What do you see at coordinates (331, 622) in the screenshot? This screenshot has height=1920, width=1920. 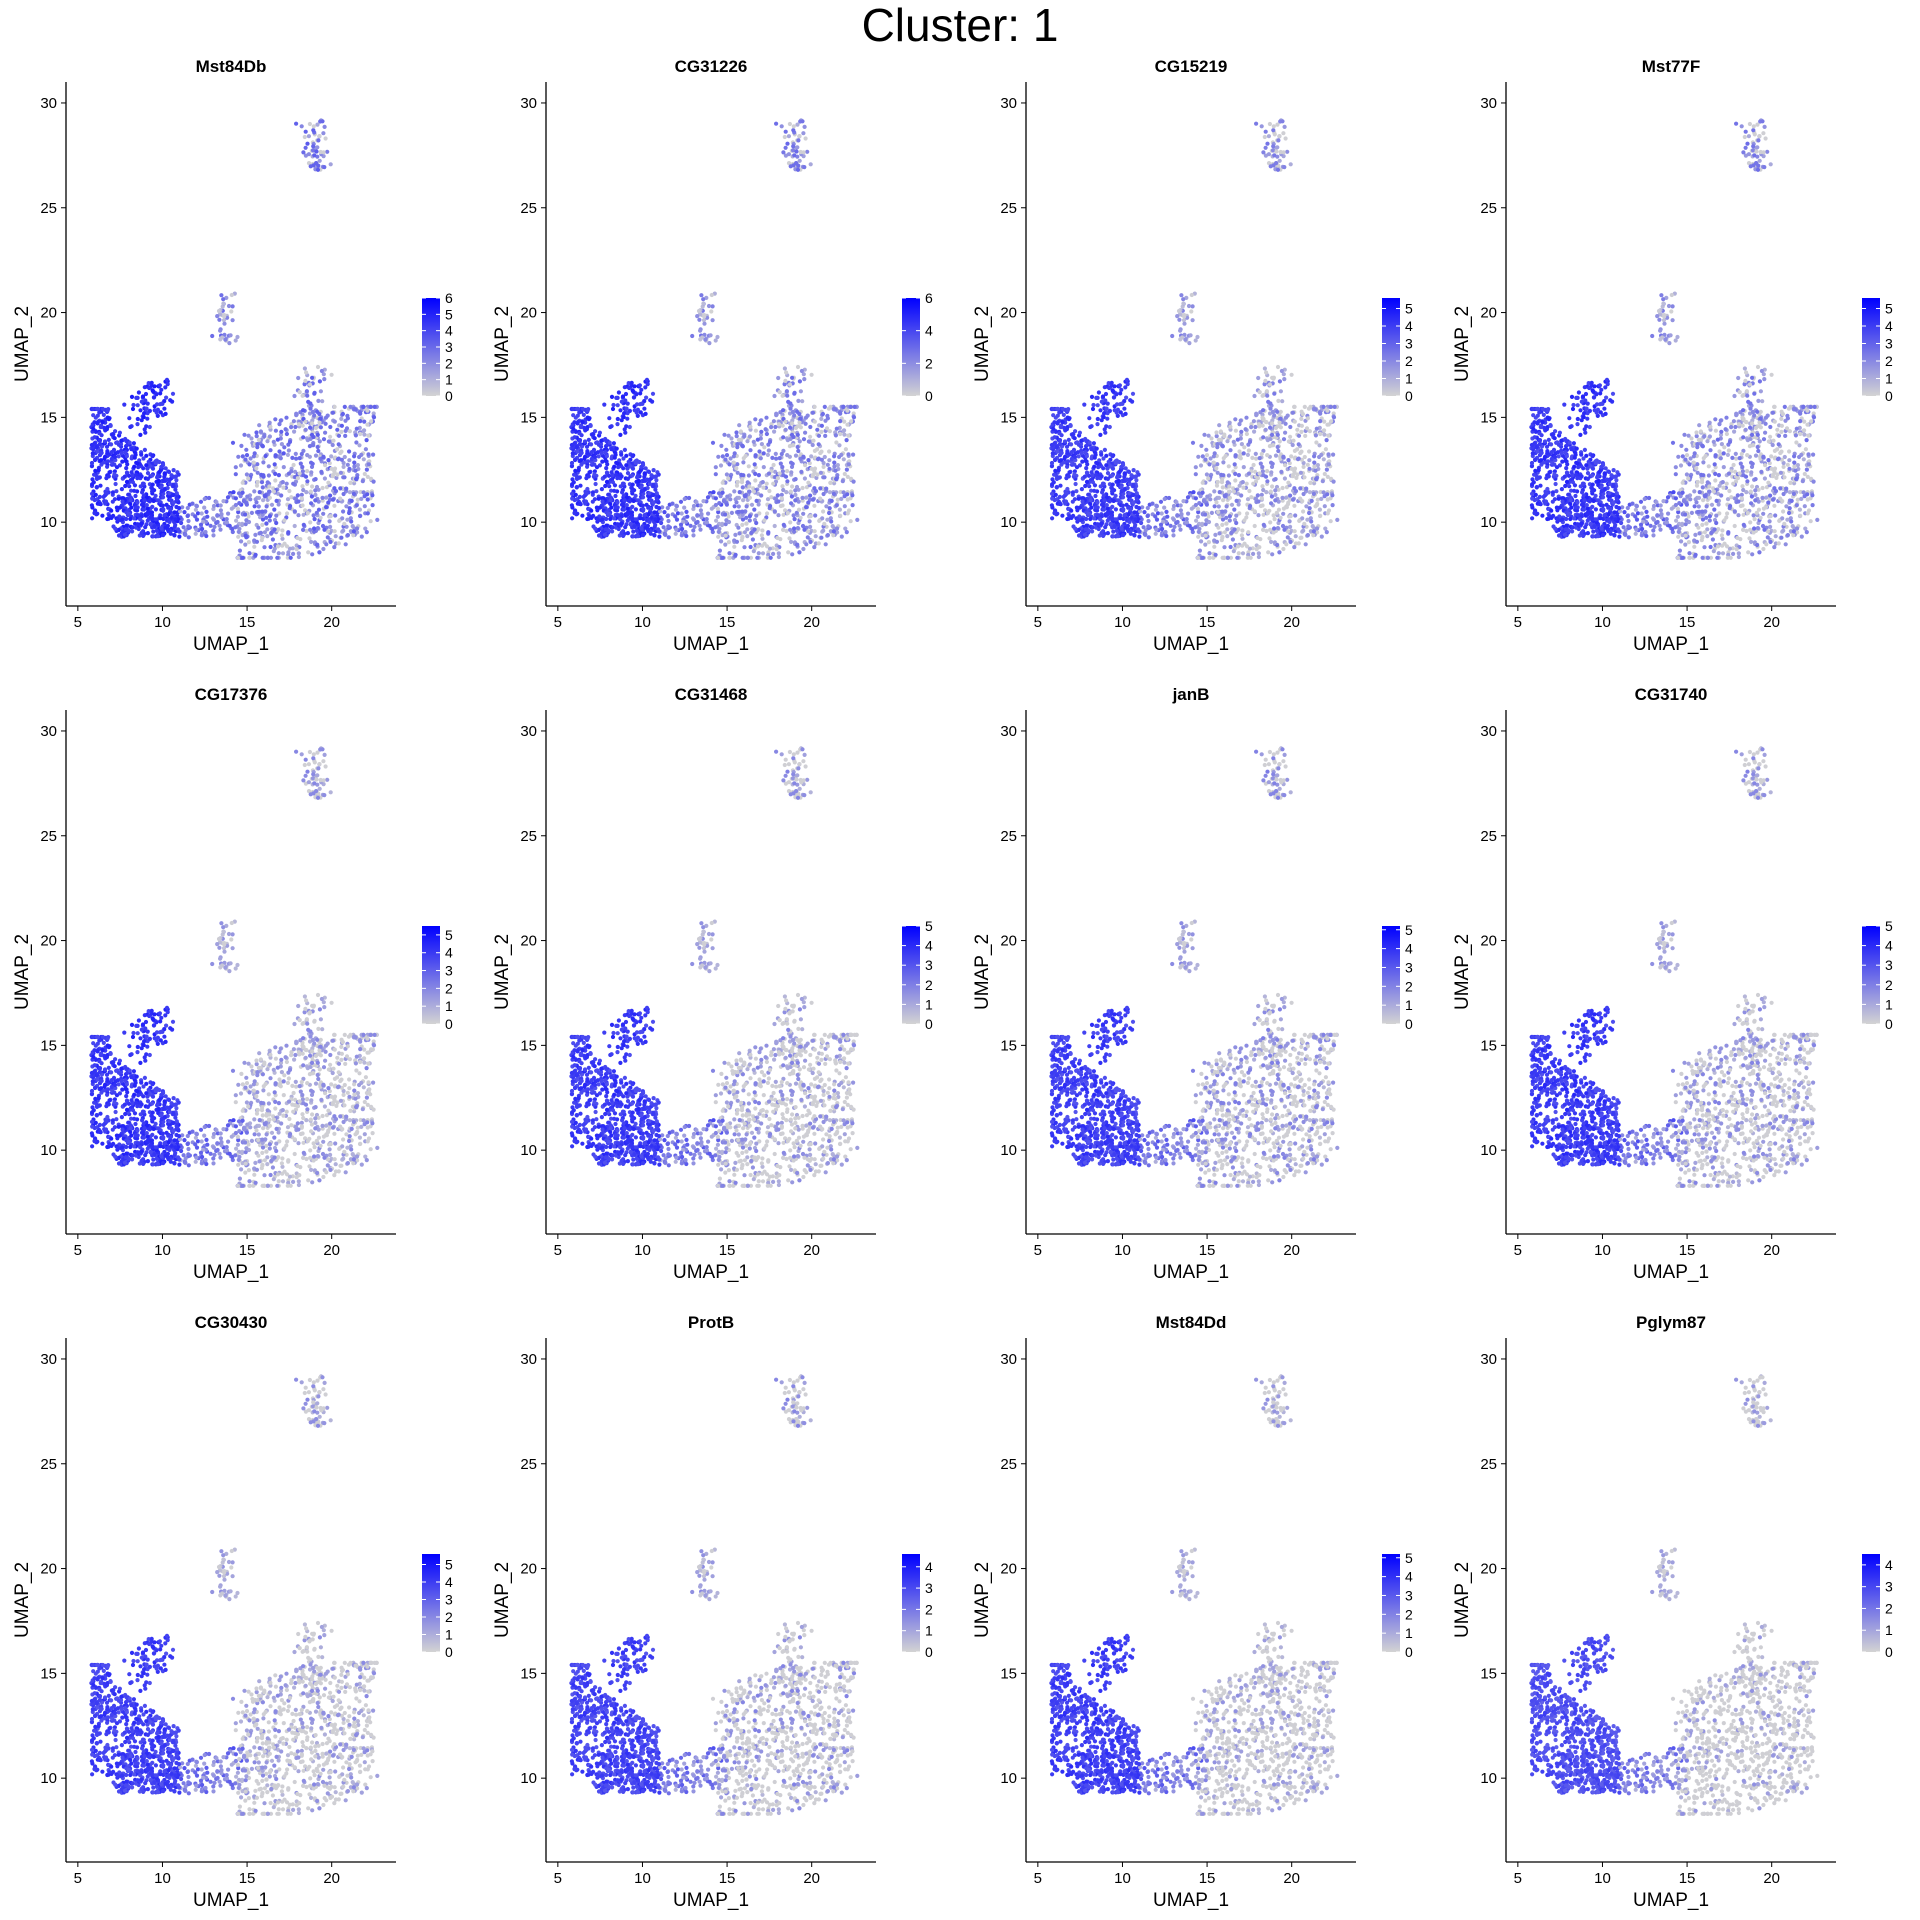 I see `x-tick-label: 20` at bounding box center [331, 622].